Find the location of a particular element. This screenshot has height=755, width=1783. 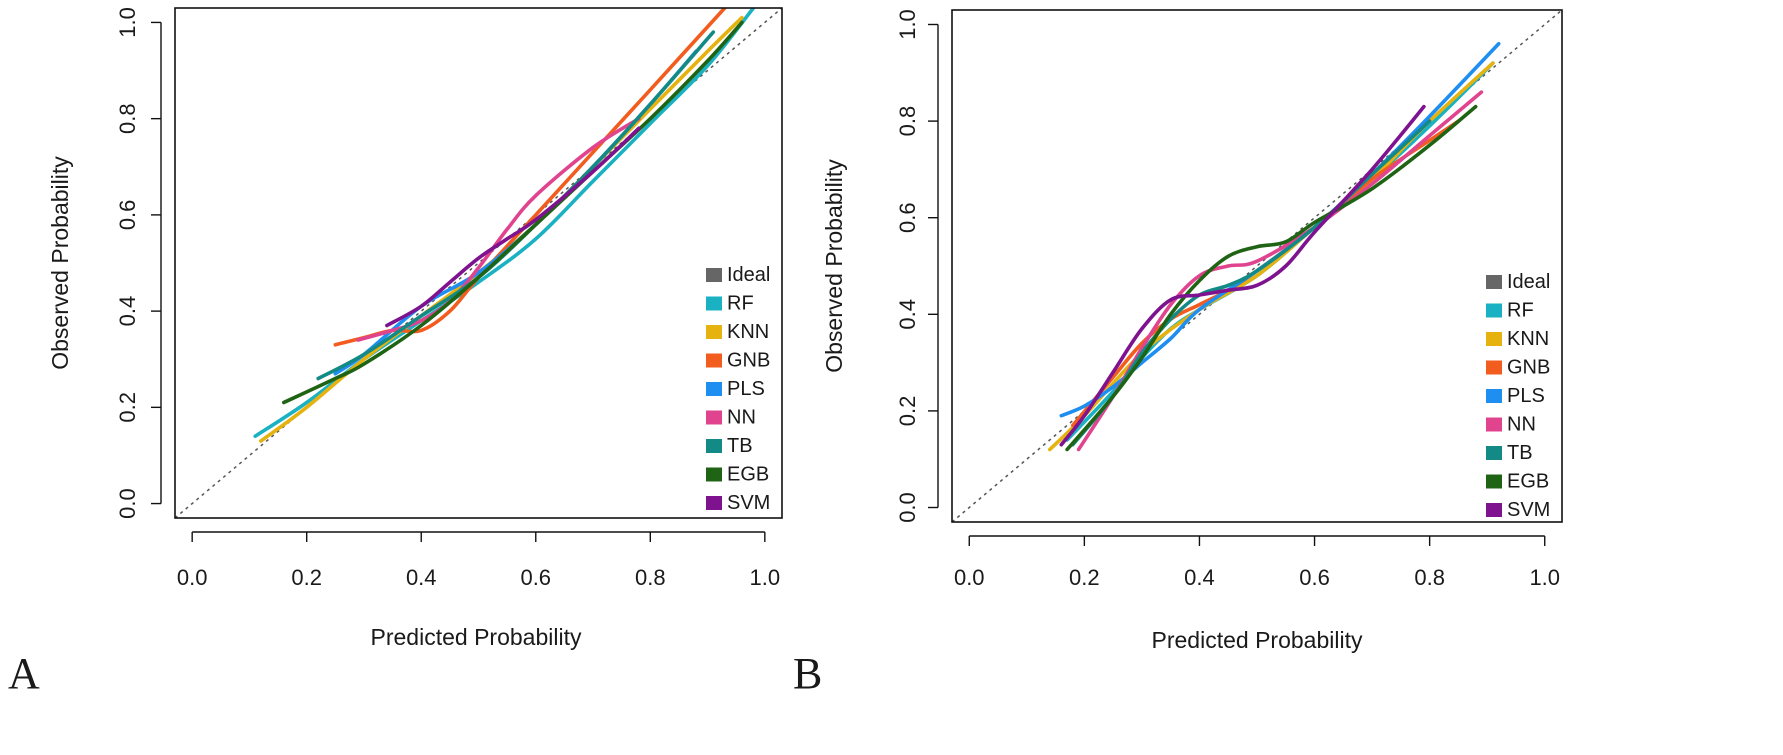

panel-letter: A is located at coordinates (24, 673).